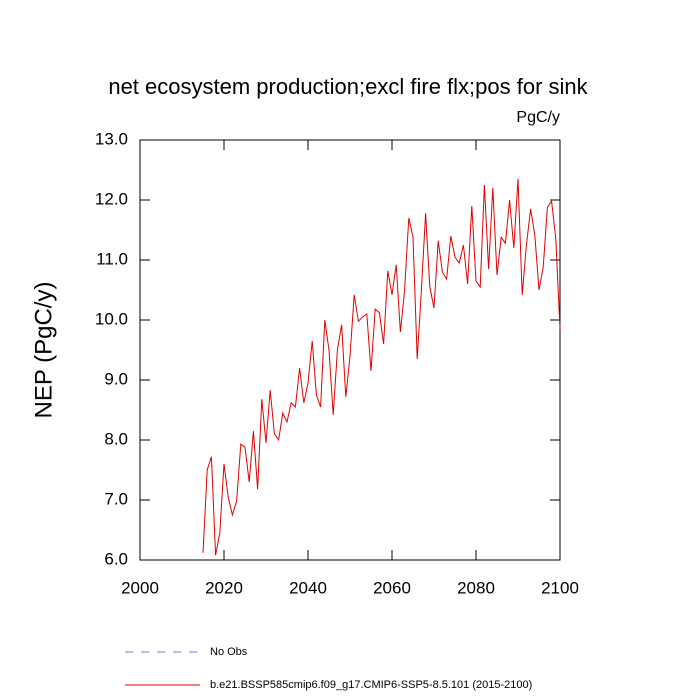  I want to click on x-tick-label: 2040, so click(308, 587).